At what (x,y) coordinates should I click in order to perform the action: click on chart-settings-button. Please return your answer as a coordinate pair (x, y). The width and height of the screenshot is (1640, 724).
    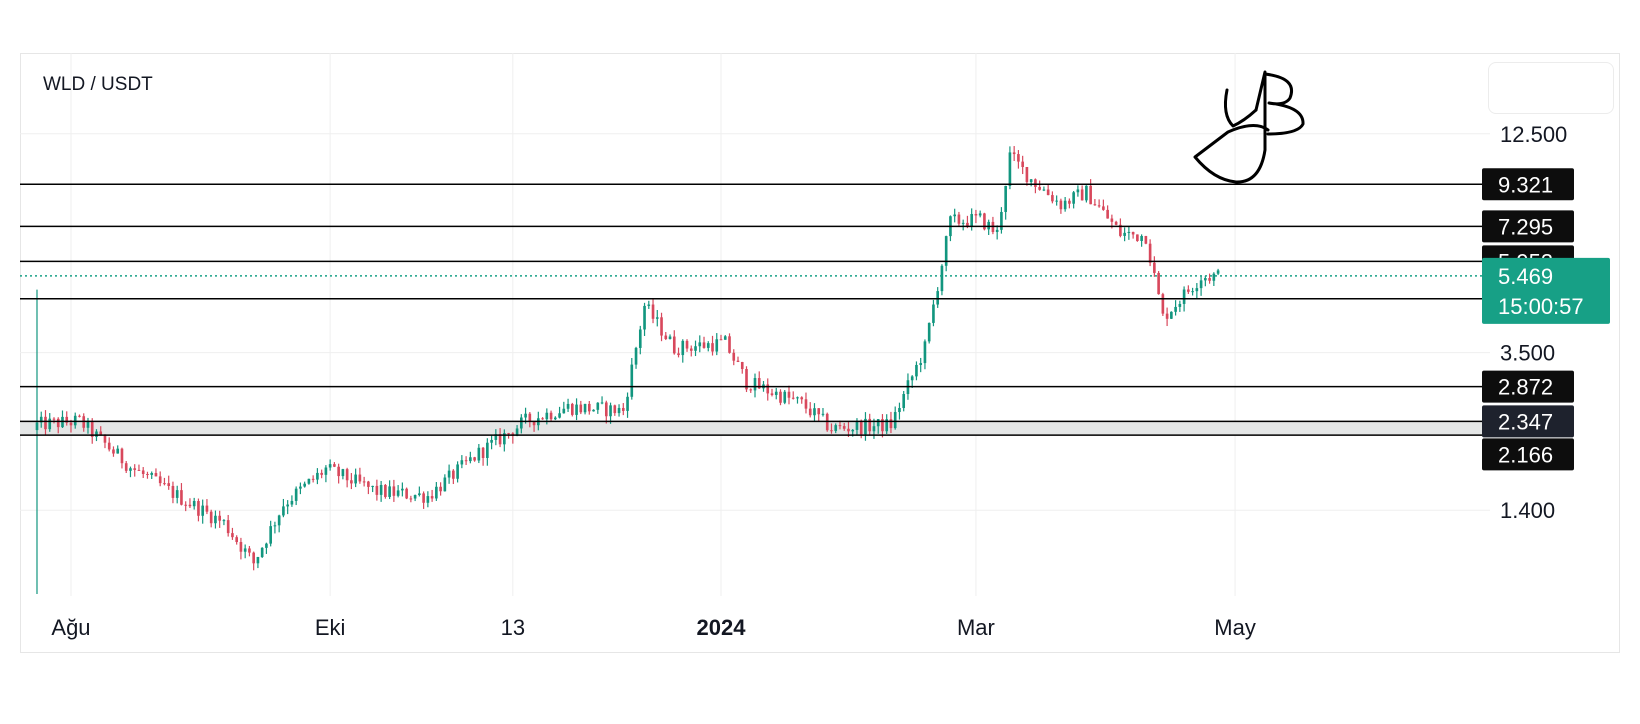
    Looking at the image, I should click on (1551, 88).